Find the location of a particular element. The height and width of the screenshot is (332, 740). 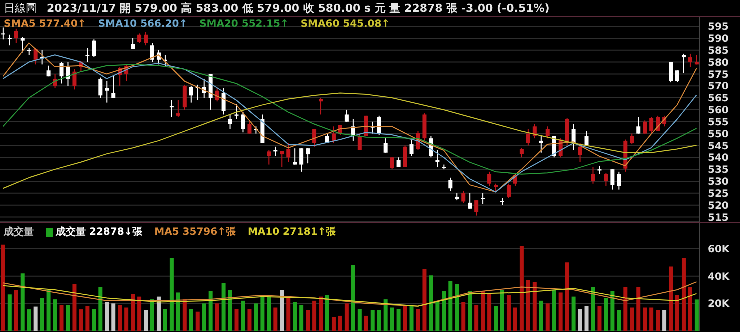

y-tick-label: 540 is located at coordinates (718, 158).